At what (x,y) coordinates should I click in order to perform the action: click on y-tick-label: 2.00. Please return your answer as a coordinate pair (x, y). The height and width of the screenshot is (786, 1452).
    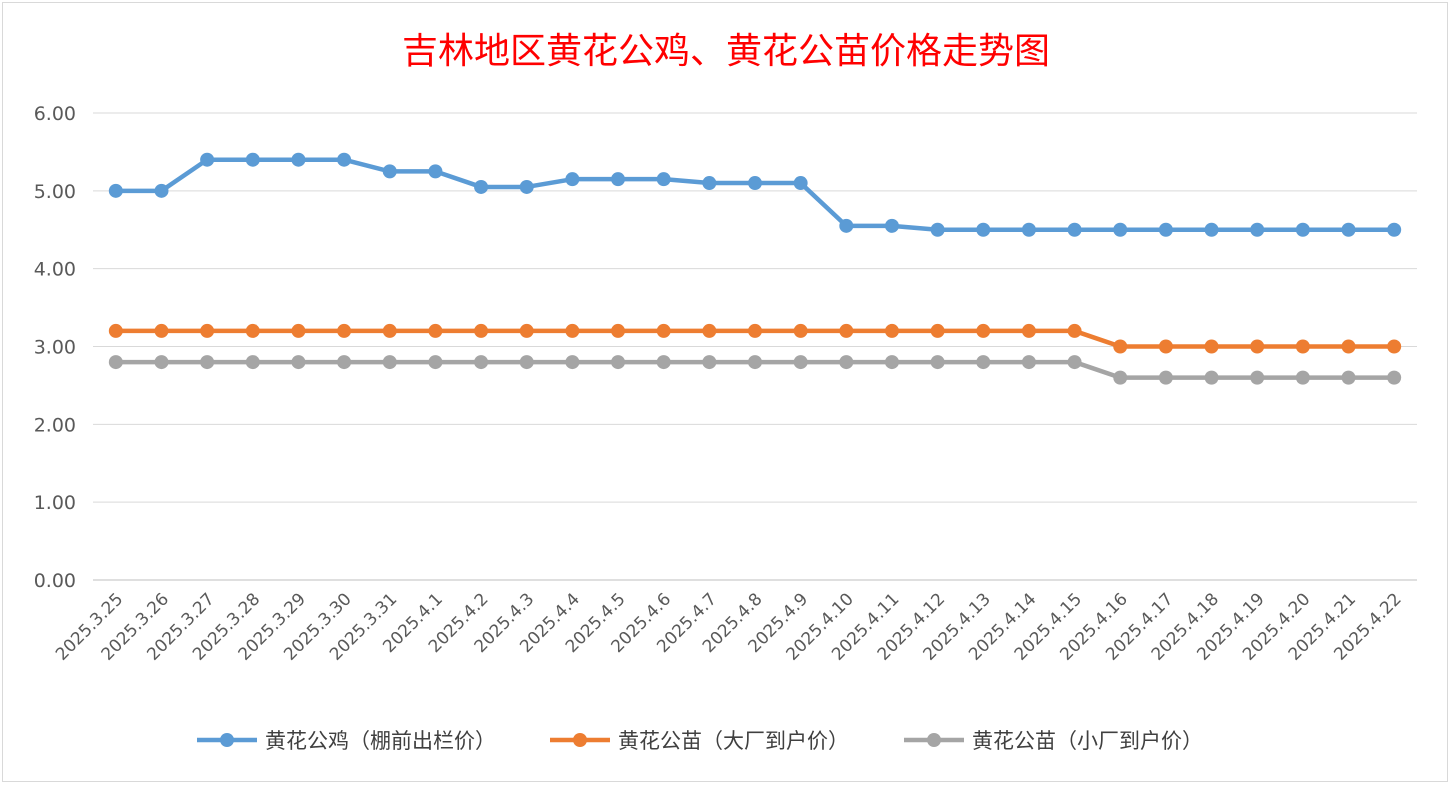
    Looking at the image, I should click on (55, 425).